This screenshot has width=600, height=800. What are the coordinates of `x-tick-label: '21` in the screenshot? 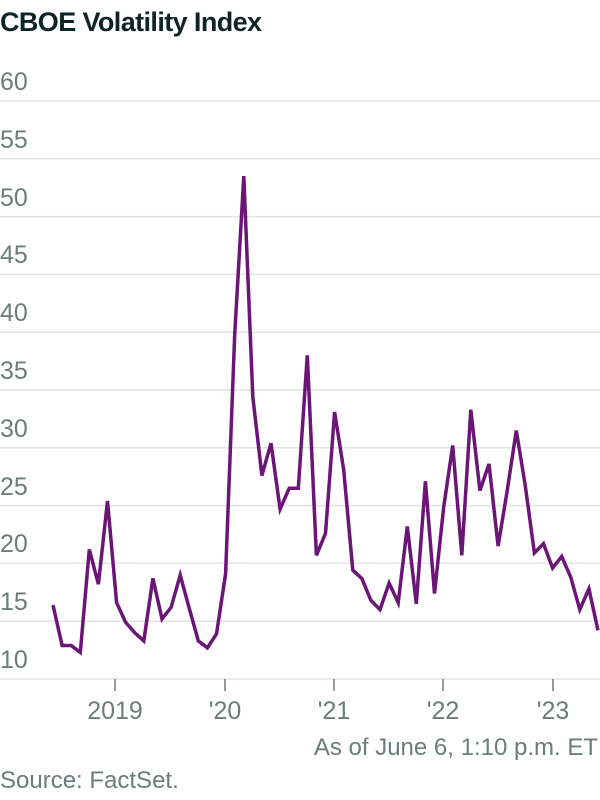 It's located at (334, 711).